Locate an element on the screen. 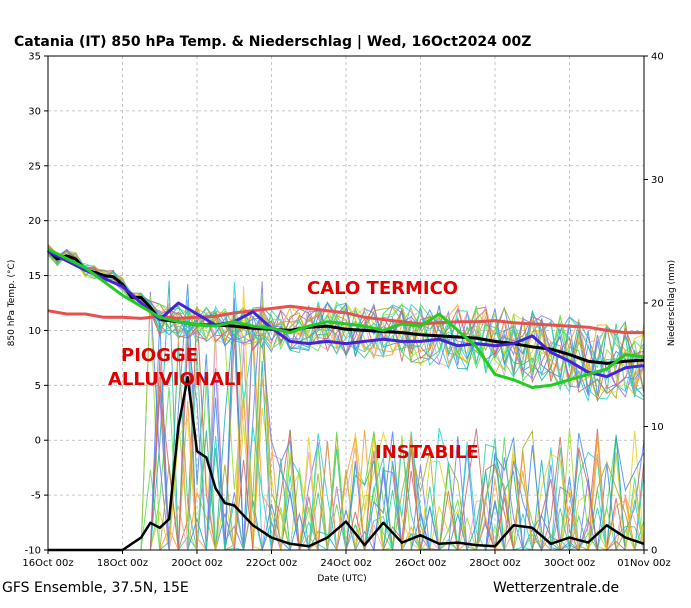 The image size is (691, 608). y2-tick-label: 20 is located at coordinates (657, 304).